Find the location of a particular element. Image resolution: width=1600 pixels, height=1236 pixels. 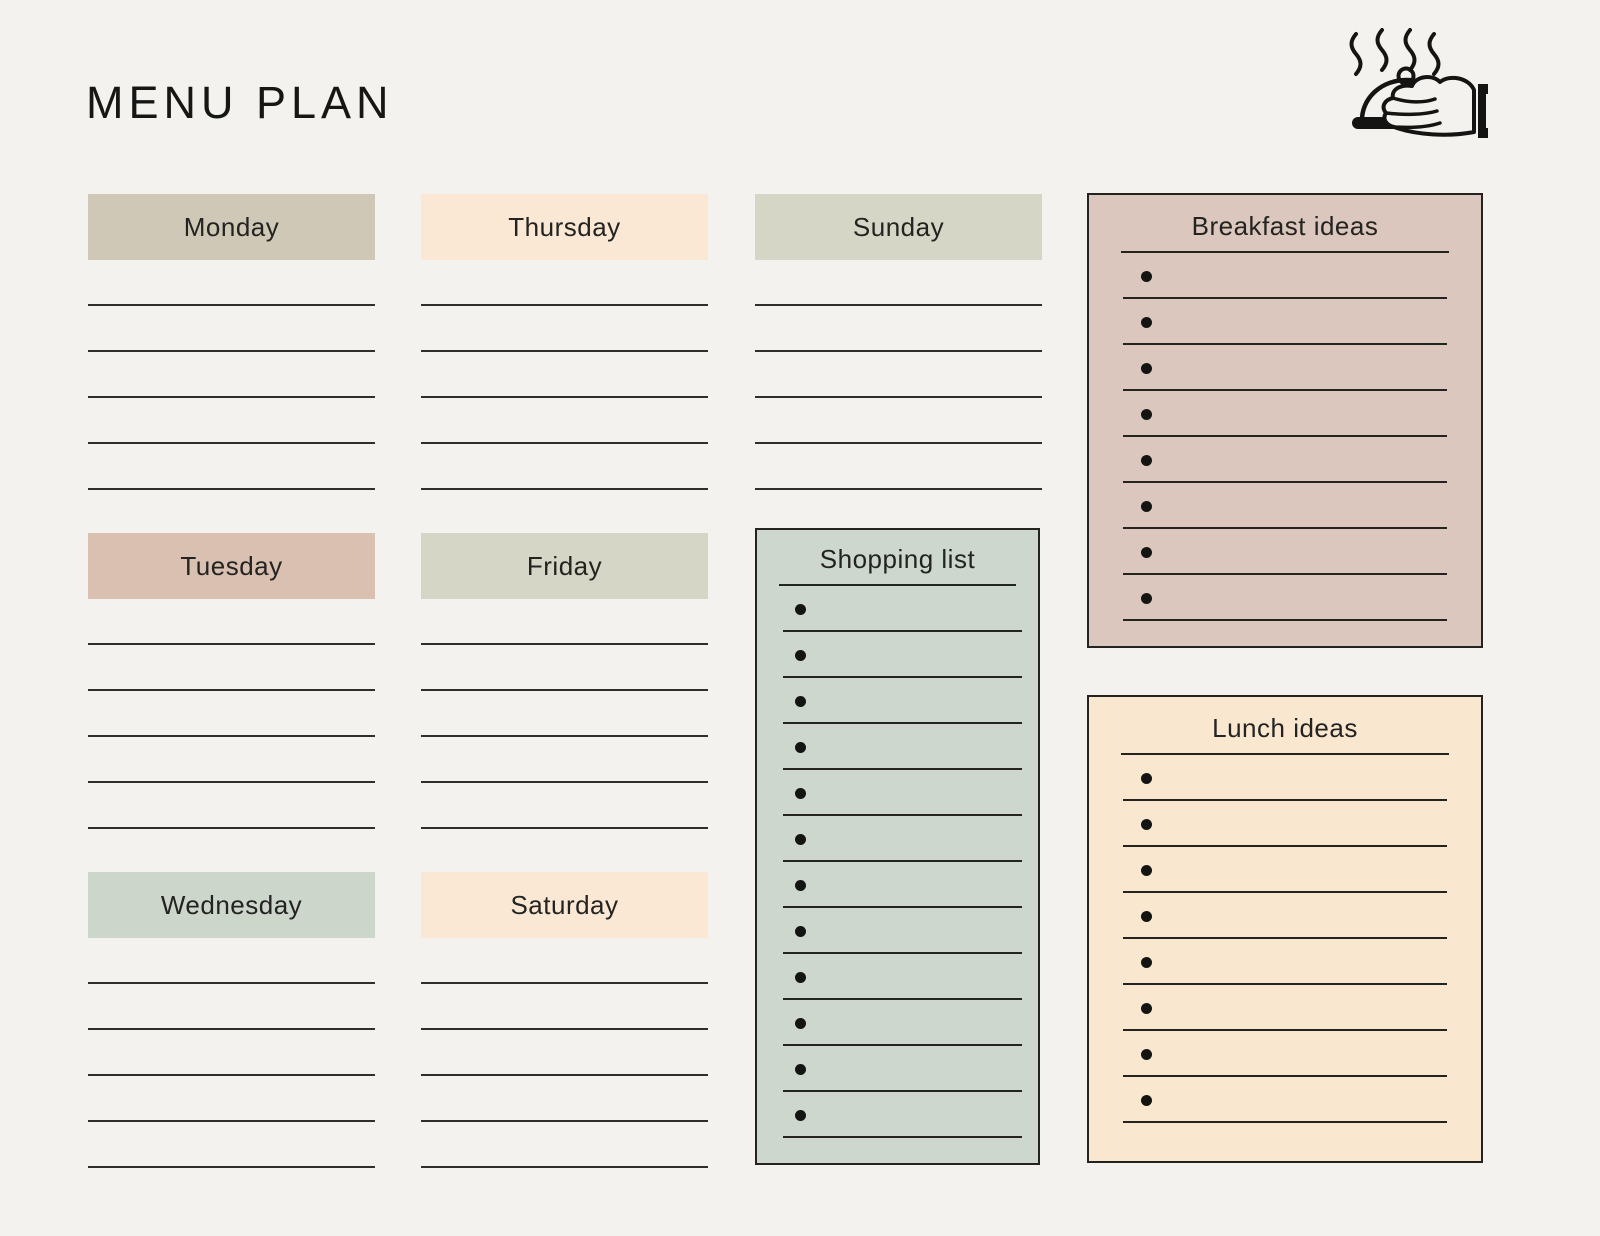

day-saturday-lines is located at coordinates (564, 1053).